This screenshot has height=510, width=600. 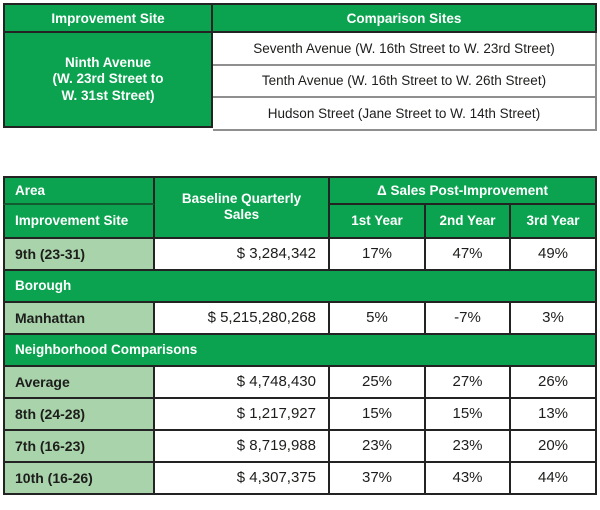 What do you see at coordinates (242, 207) in the screenshot?
I see `baseline-quarterly-sales-header: Baseline Quarterly Sales` at bounding box center [242, 207].